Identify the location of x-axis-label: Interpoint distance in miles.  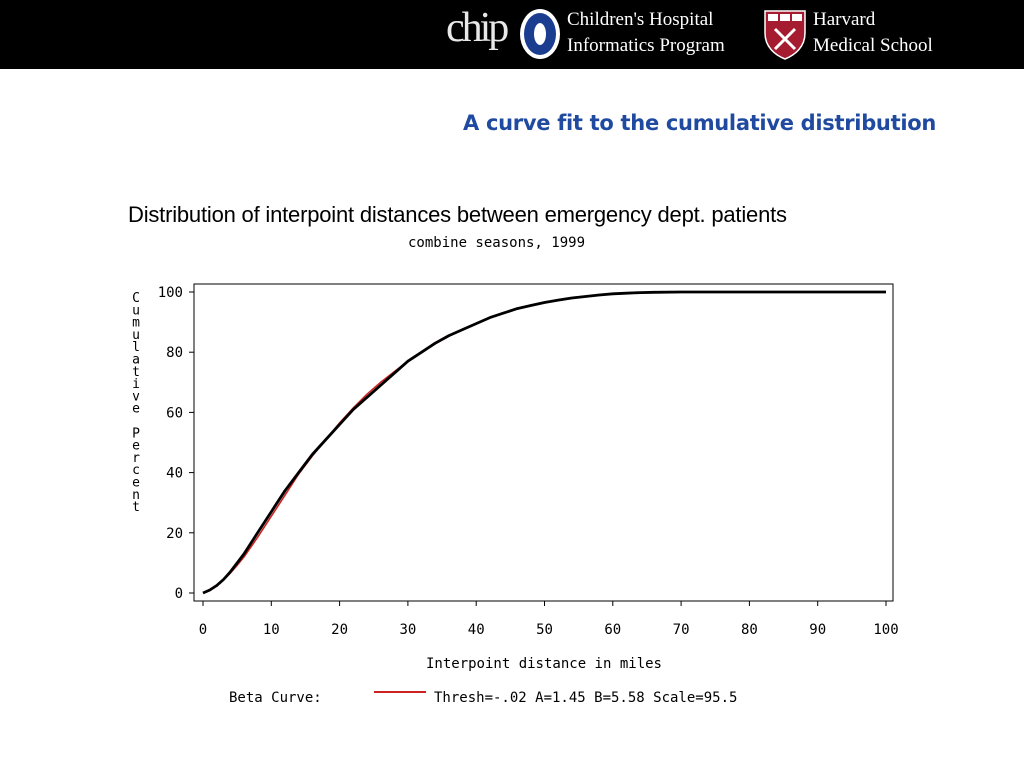
(544, 664).